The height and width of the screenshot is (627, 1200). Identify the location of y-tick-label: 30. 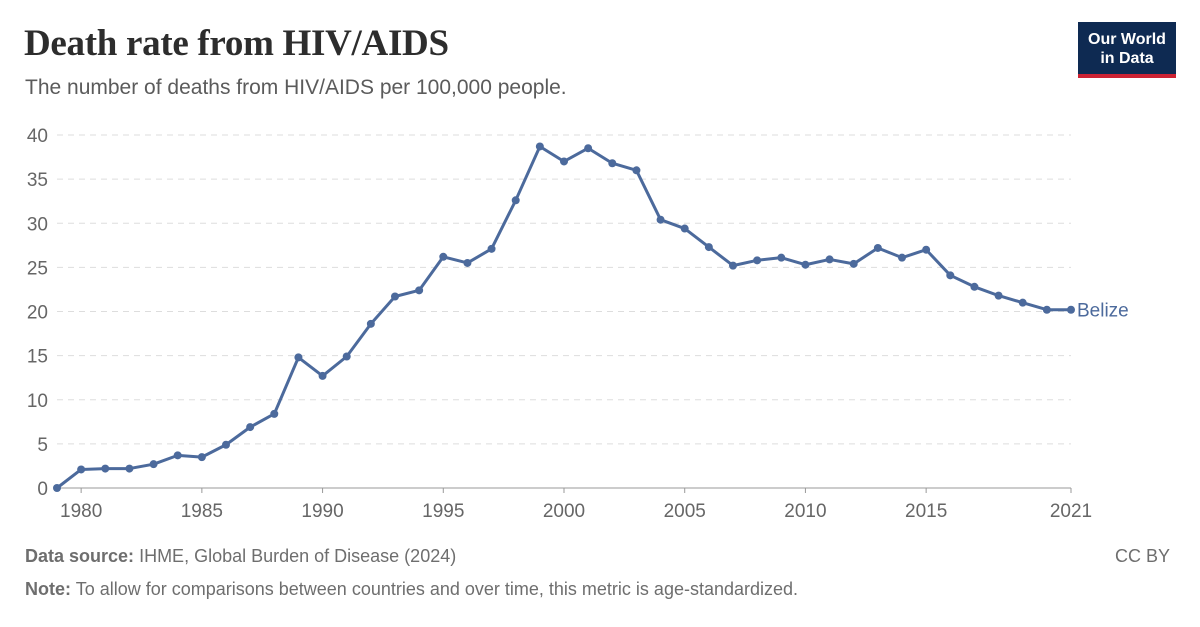
(37, 224).